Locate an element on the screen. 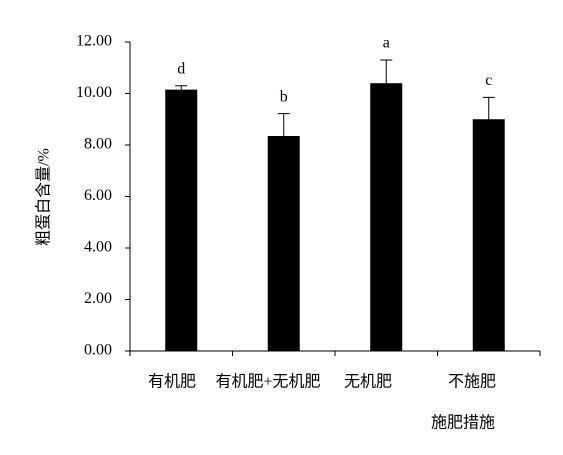 This screenshot has height=455, width=563. significance-letter: a is located at coordinates (386, 43).